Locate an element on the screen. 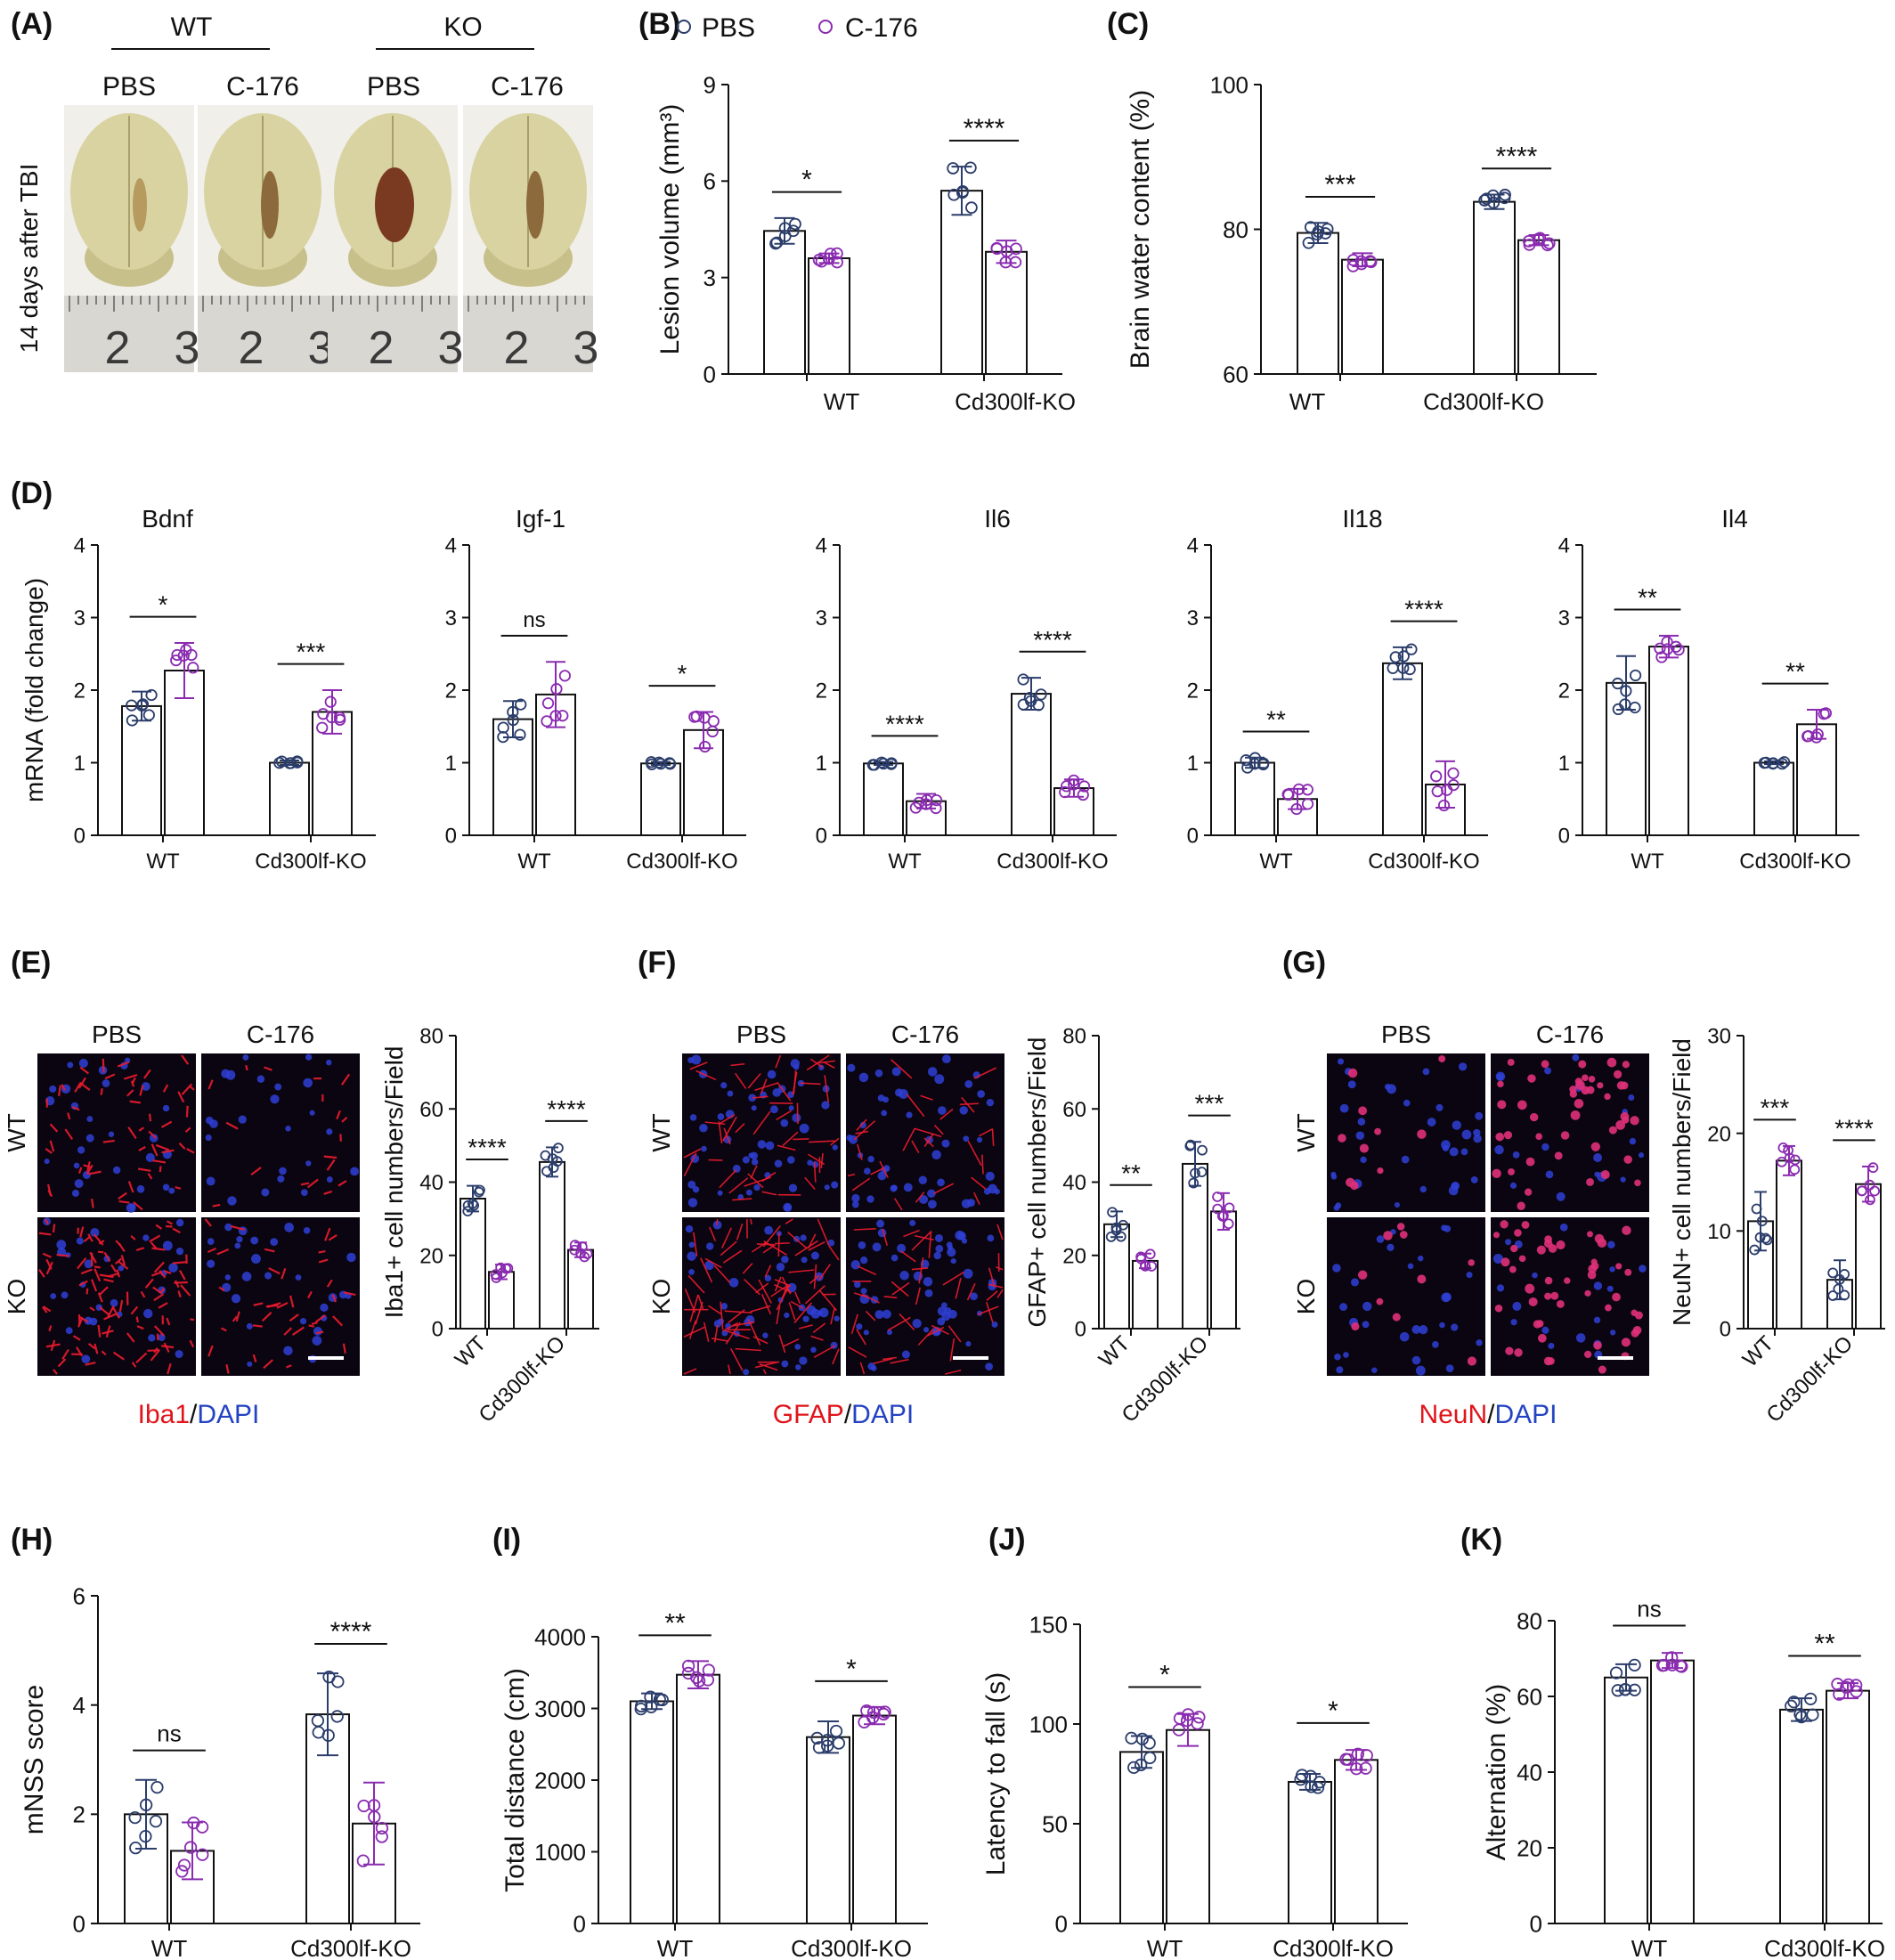 The height and width of the screenshot is (1960, 1895). panel-f-images: (F) PBS C-176 WT KO GFAP/DAPI is located at coordinates (821, 1187).